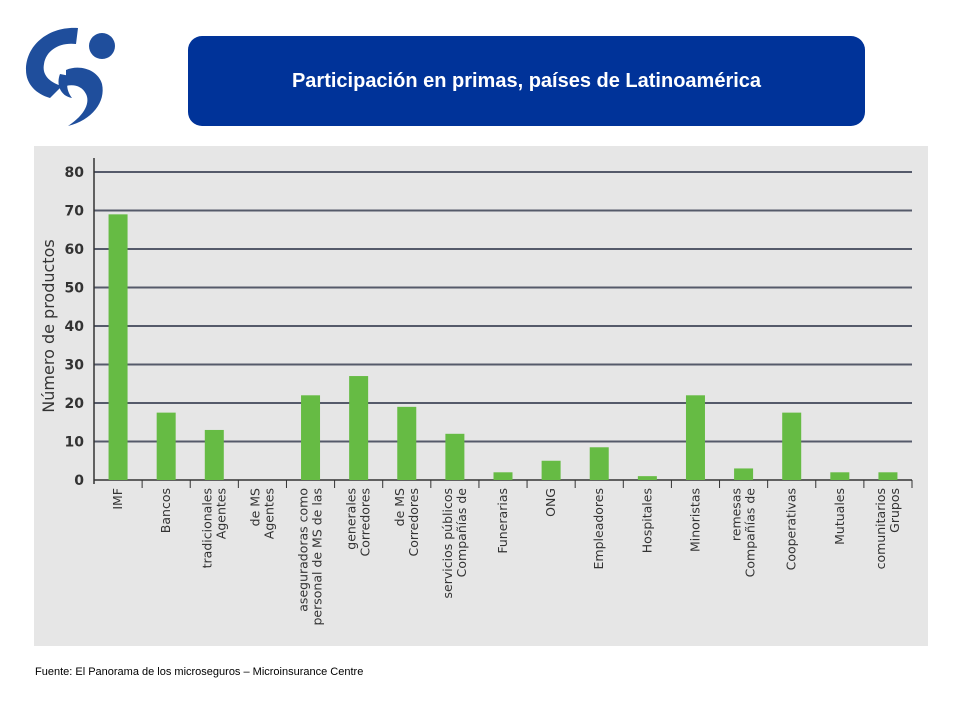 The image size is (960, 720). Describe the element at coordinates (310, 557) in the screenshot. I see `x-tick-label: personal de MS de lasaseguradoras como` at that location.